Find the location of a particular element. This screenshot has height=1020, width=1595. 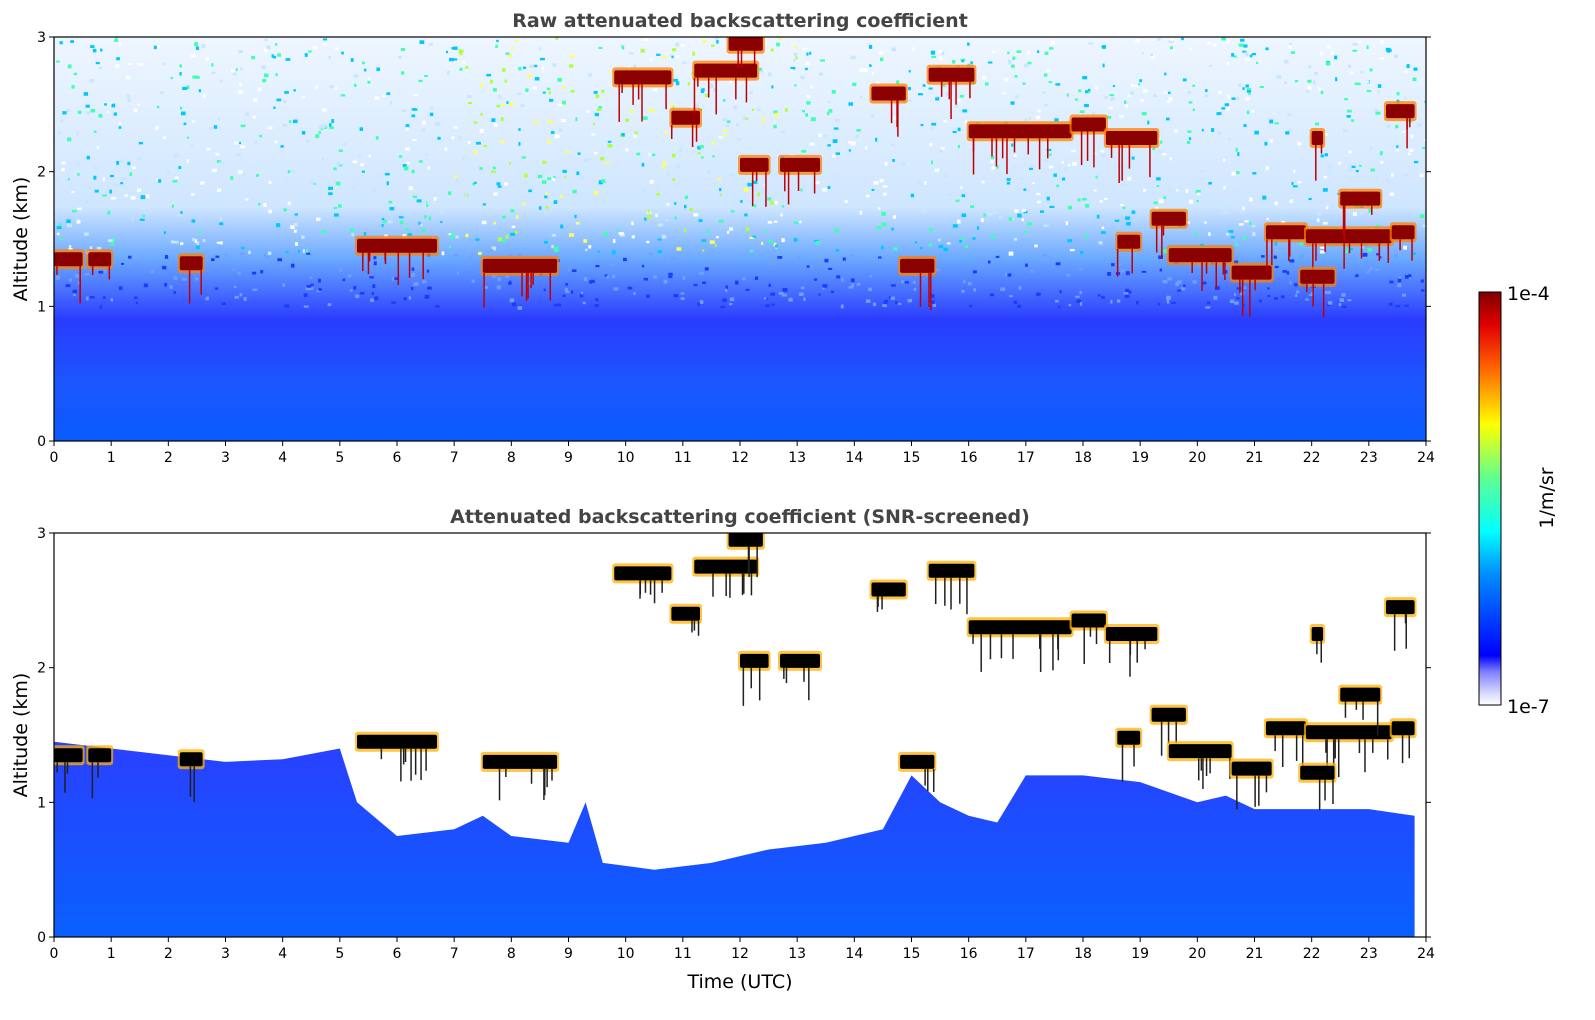

x-tick-label: 11 is located at coordinates (683, 954).